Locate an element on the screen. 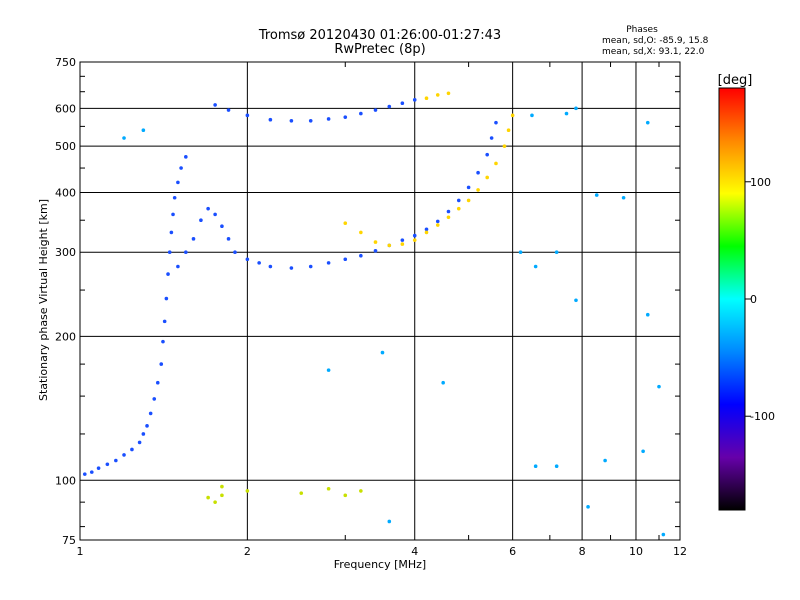  colorbar-ticks: 100 0 -100 is located at coordinates (760, 299).